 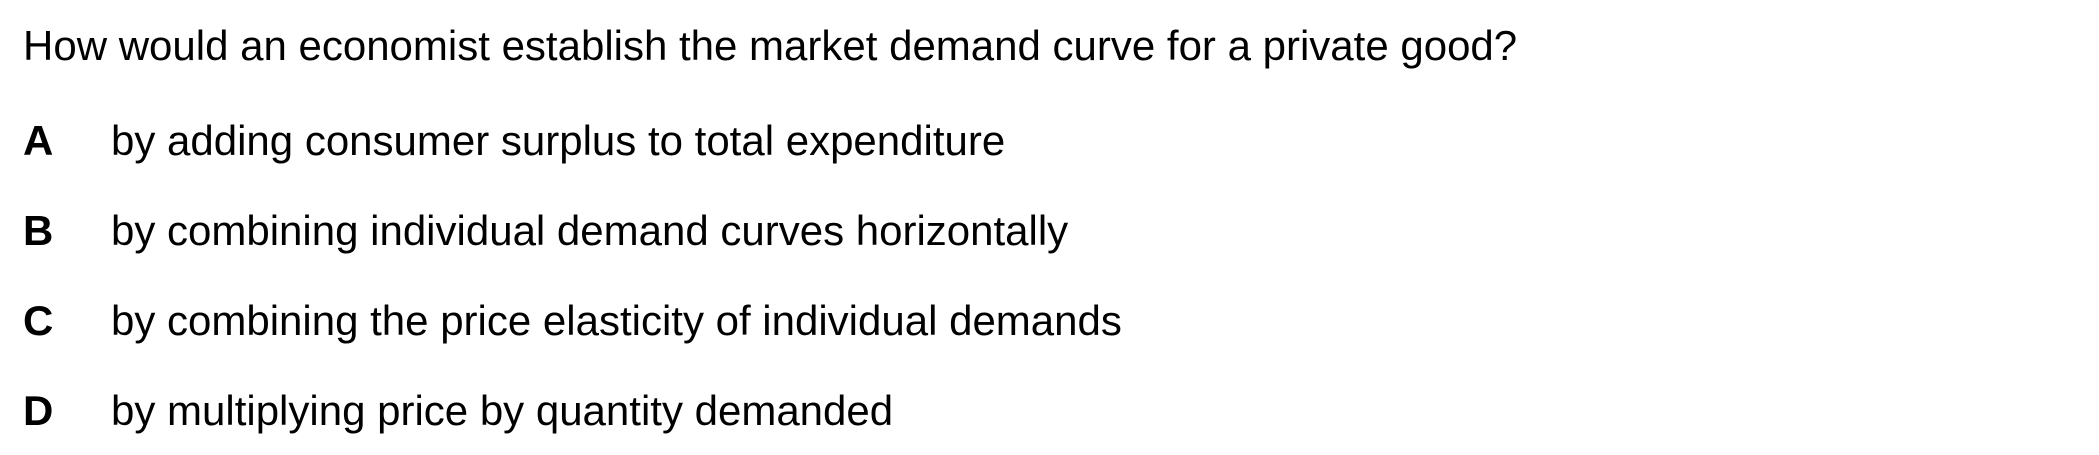 I want to click on option-letter: B, so click(x=38, y=230).